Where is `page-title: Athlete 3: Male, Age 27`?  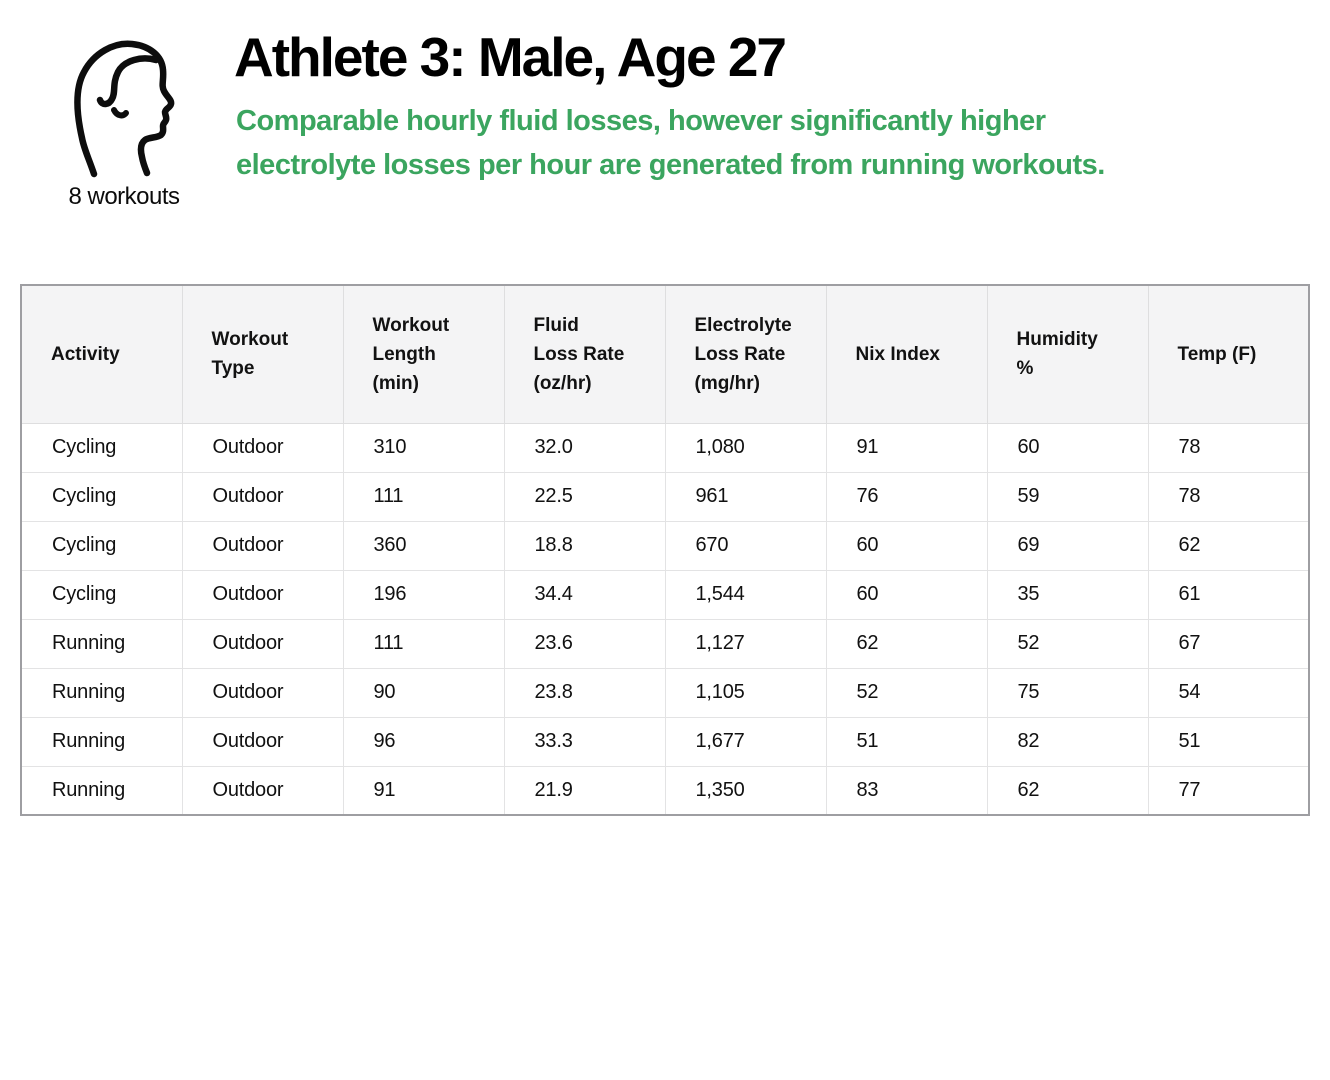 page-title: Athlete 3: Male, Age 27 is located at coordinates (510, 57).